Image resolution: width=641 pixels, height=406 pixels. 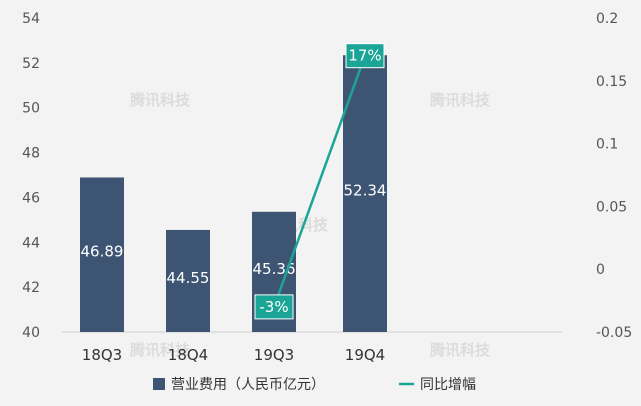 I want to click on left-tick-label: 48, so click(x=31, y=154).